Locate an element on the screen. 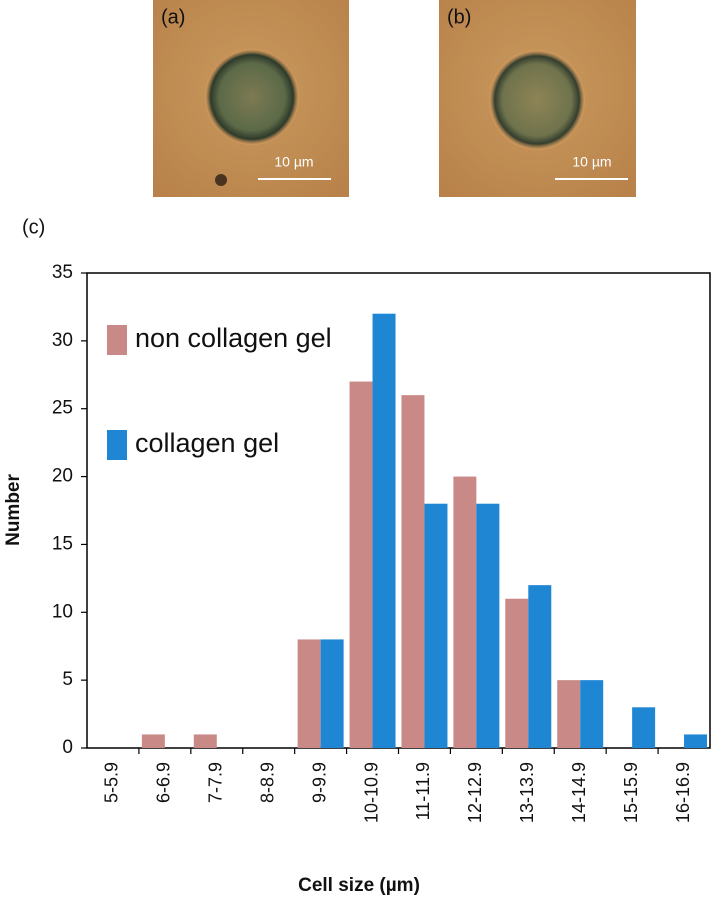 The width and height of the screenshot is (714, 902). x-tick-label: 16-16.9 is located at coordinates (683, 792).